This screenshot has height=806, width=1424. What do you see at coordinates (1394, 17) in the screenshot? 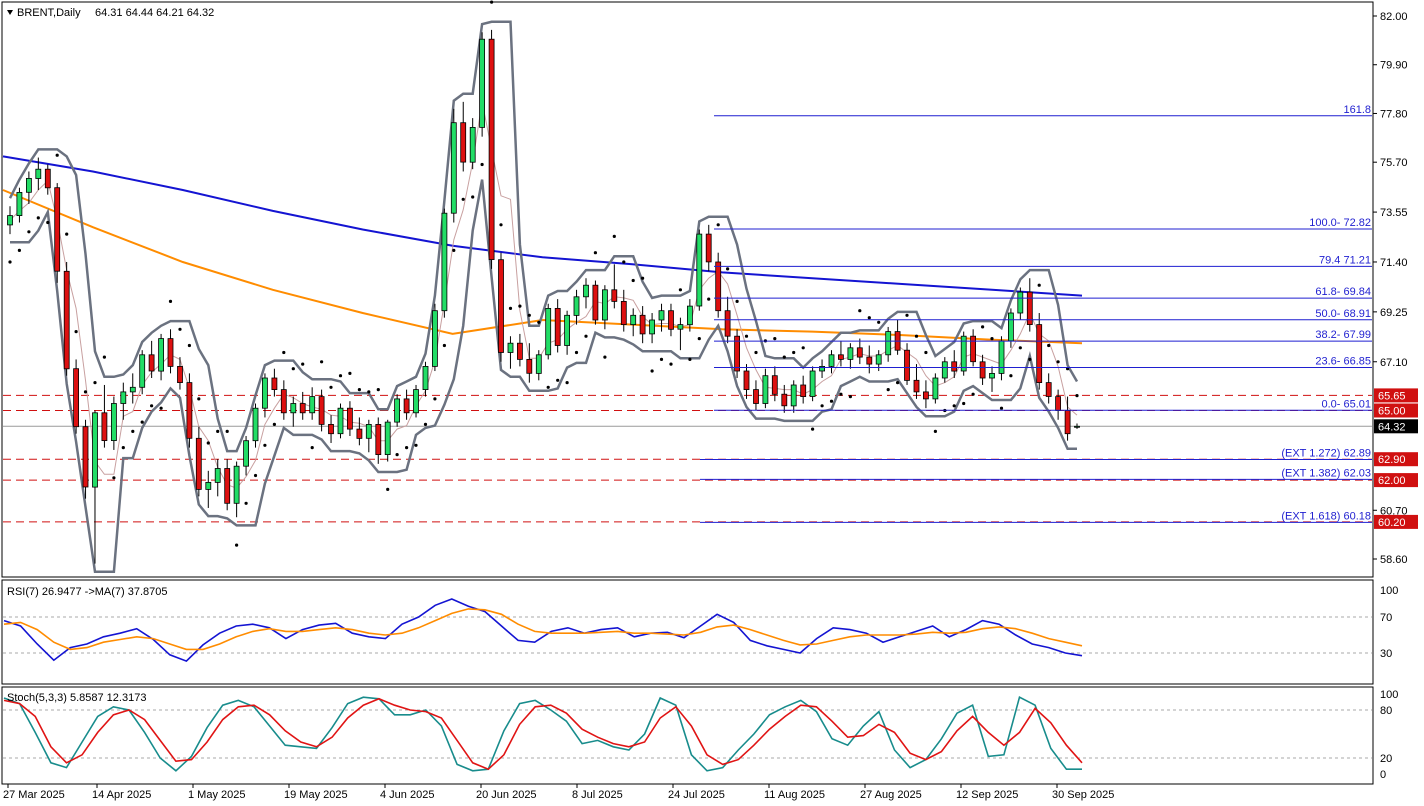
I see `price-tick-label: 82.00` at bounding box center [1394, 17].